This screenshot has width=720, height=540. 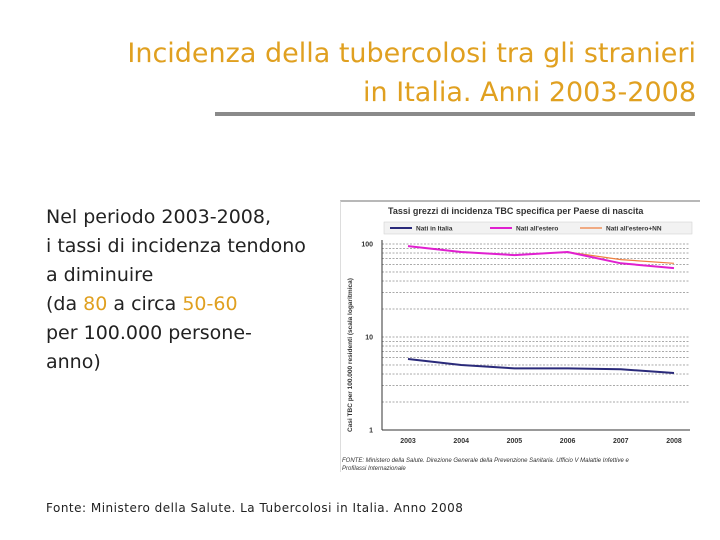 What do you see at coordinates (371, 431) in the screenshot?
I see `y-tick-label: 1` at bounding box center [371, 431].